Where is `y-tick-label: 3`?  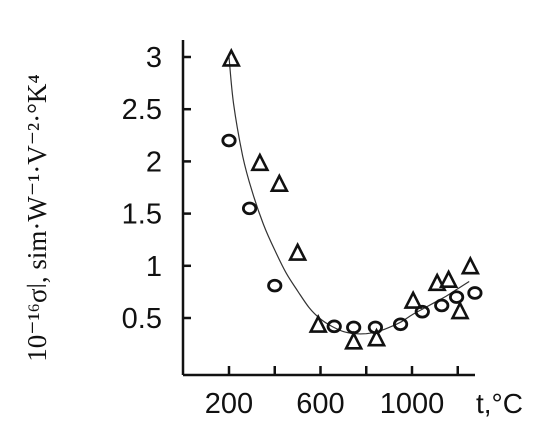
y-tick-label: 3 is located at coordinates (154, 58).